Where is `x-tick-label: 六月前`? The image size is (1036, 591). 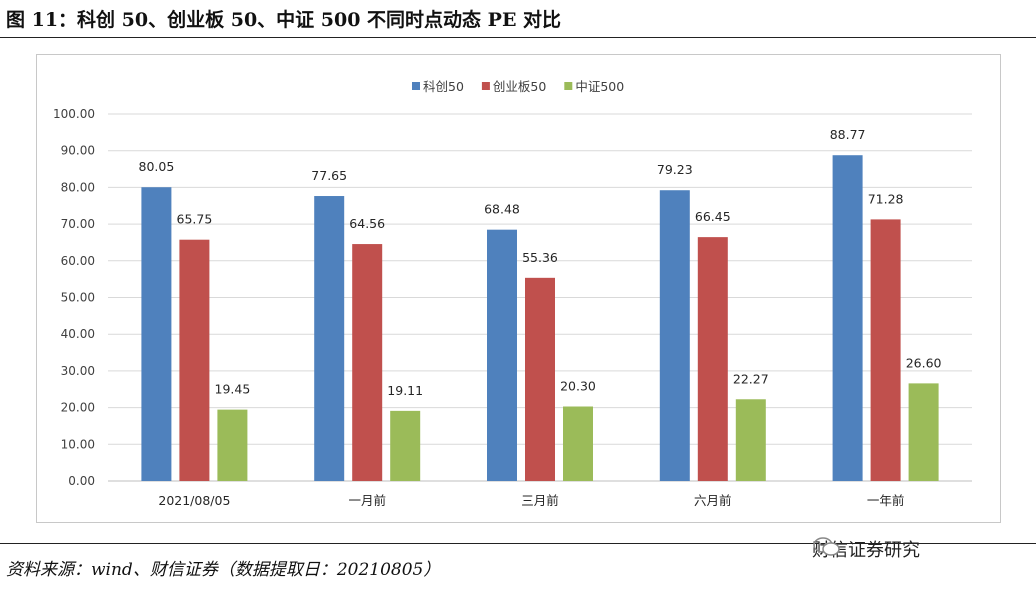 x-tick-label: 六月前 is located at coordinates (713, 500).